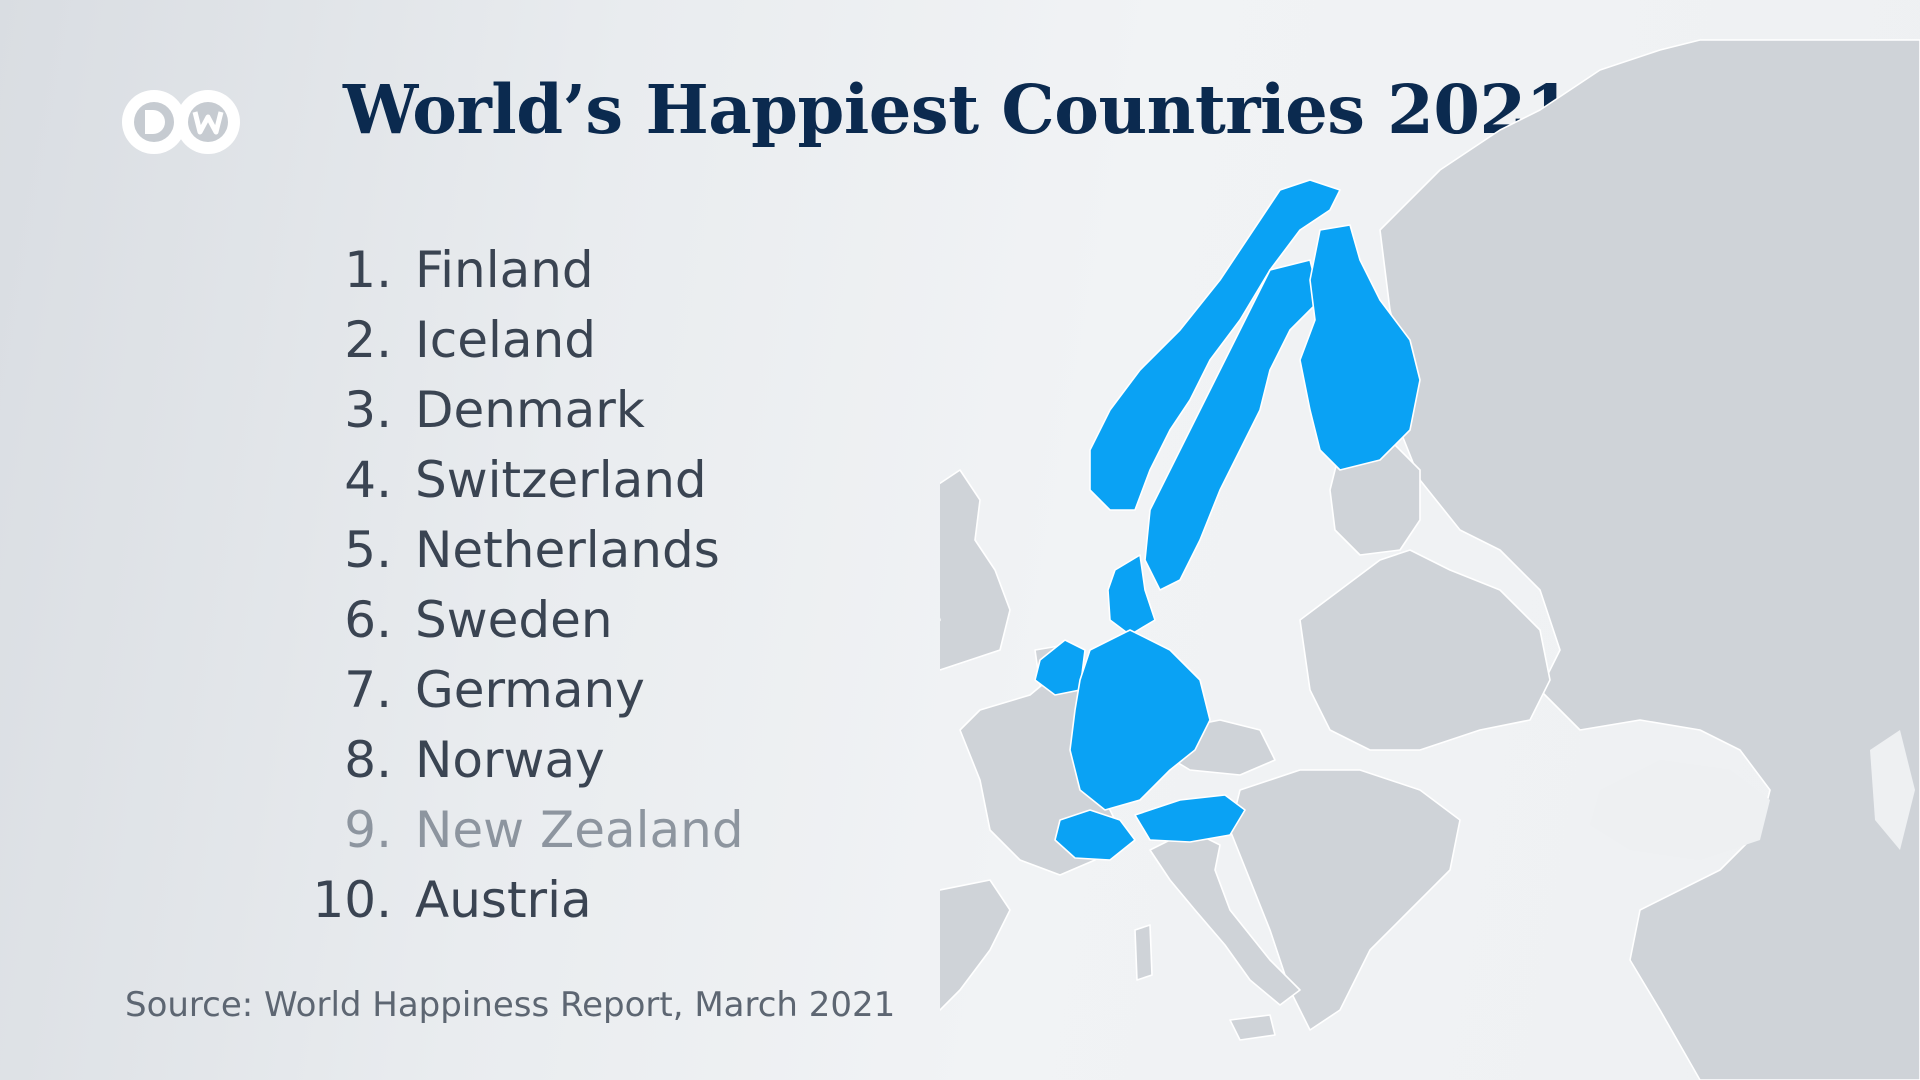  What do you see at coordinates (514, 620) in the screenshot?
I see `country-name: Sweden` at bounding box center [514, 620].